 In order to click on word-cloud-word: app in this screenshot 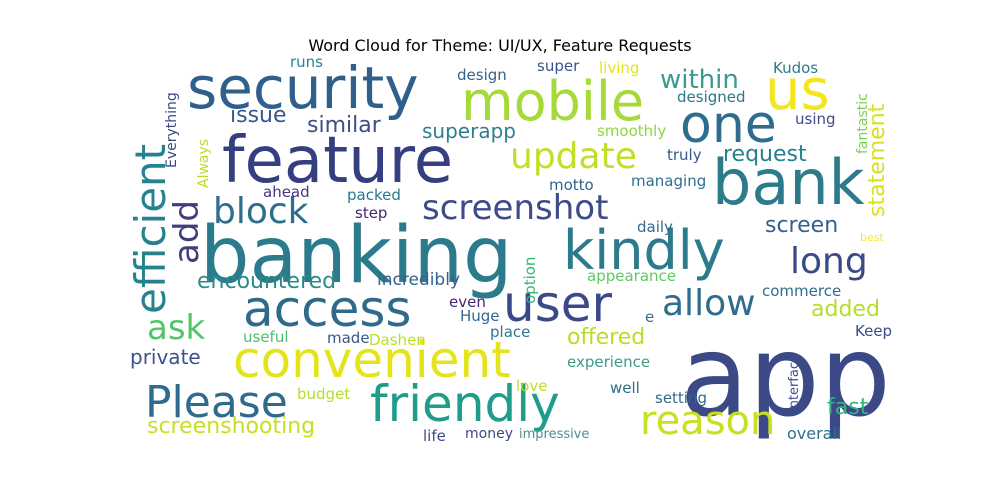, I will do `click(785, 377)`.